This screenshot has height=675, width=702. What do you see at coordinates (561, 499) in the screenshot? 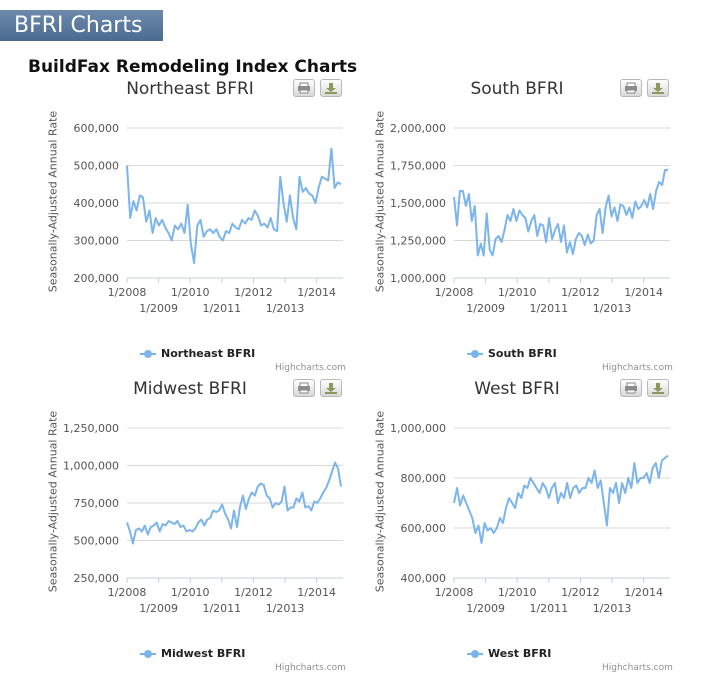
I see `series-line-west-bfri` at bounding box center [561, 499].